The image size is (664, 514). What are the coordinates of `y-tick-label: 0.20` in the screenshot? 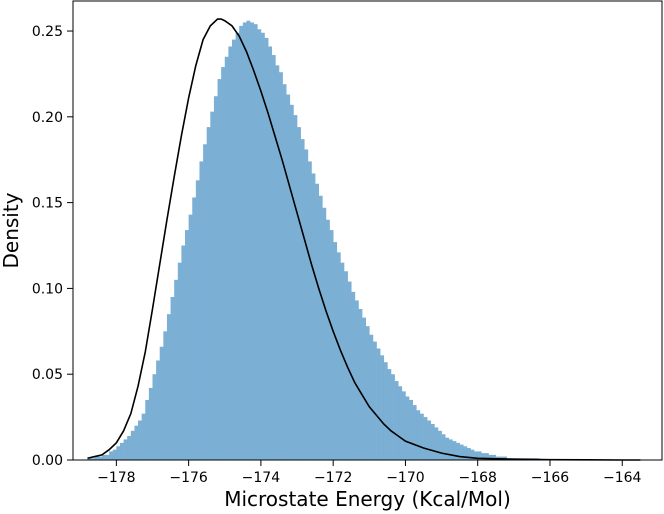 It's located at (47, 118).